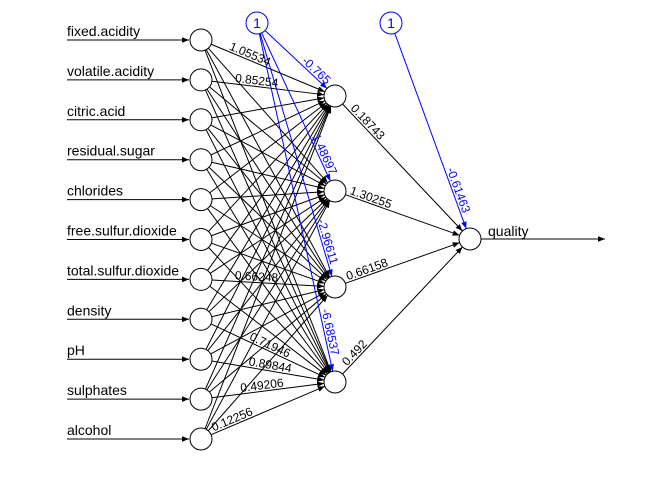 The image size is (672, 480). I want to click on input-label: alcohol, so click(89, 430).